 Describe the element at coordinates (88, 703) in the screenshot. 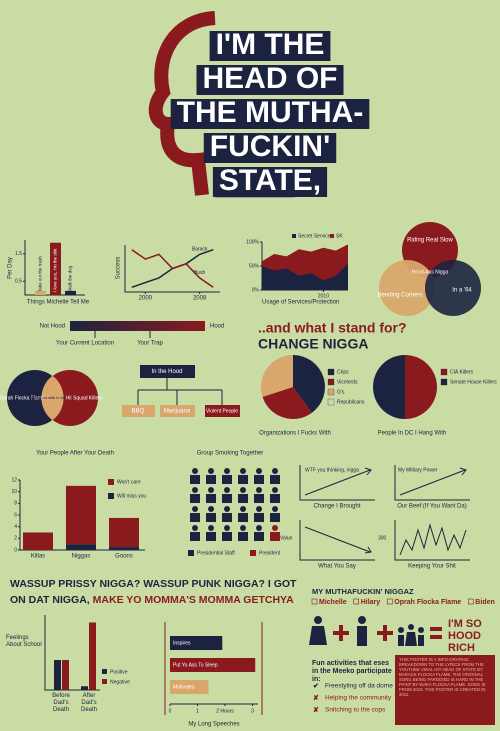

I see `x-tick-label: After Dad's Death` at that location.